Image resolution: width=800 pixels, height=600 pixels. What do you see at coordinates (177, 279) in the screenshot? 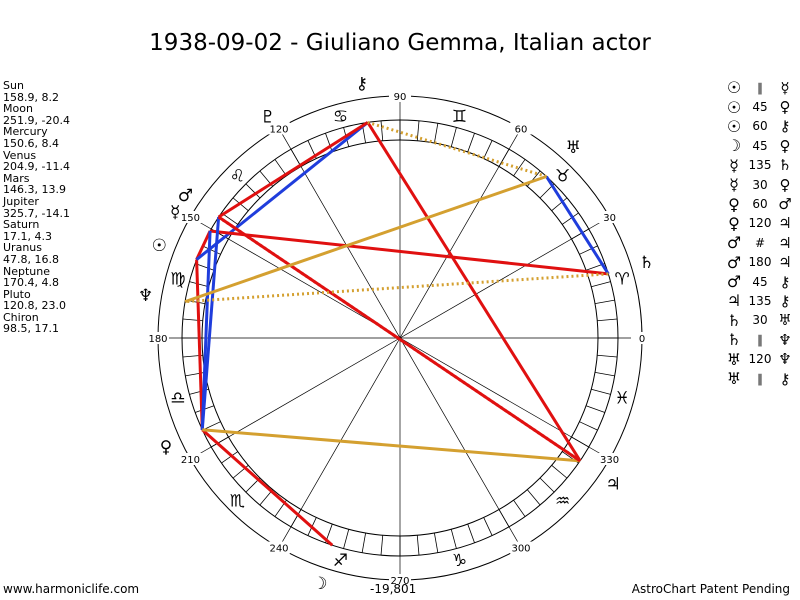
I see `zodiac-sign-glyph: ♍` at bounding box center [177, 279].